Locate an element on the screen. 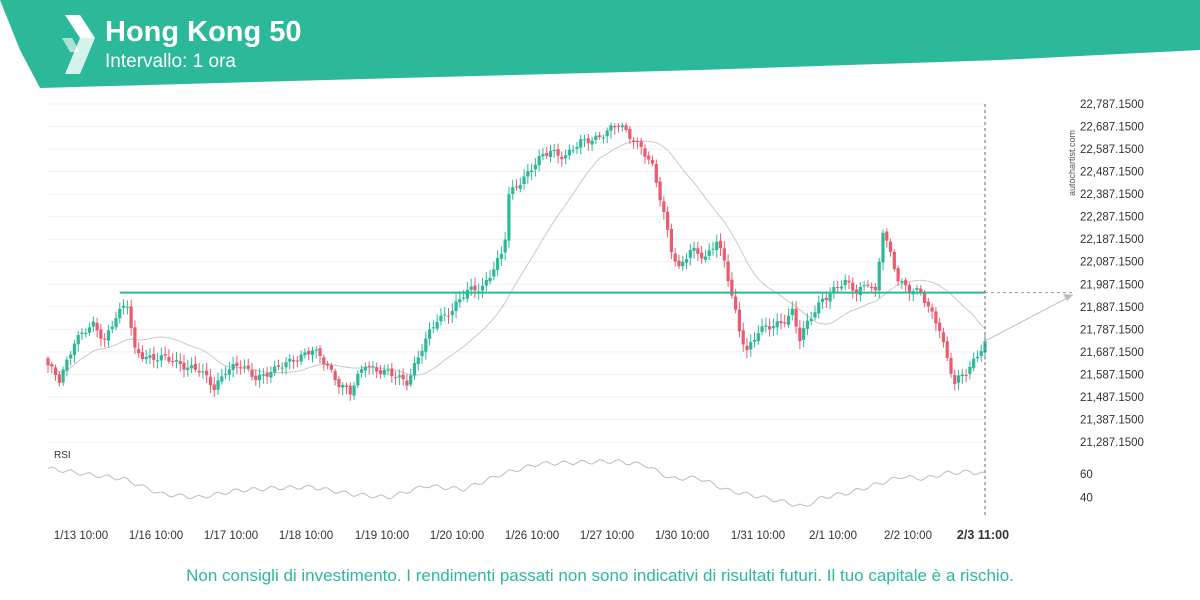 The width and height of the screenshot is (1200, 600). price-tick-label: 21,987.1500 is located at coordinates (1112, 285).